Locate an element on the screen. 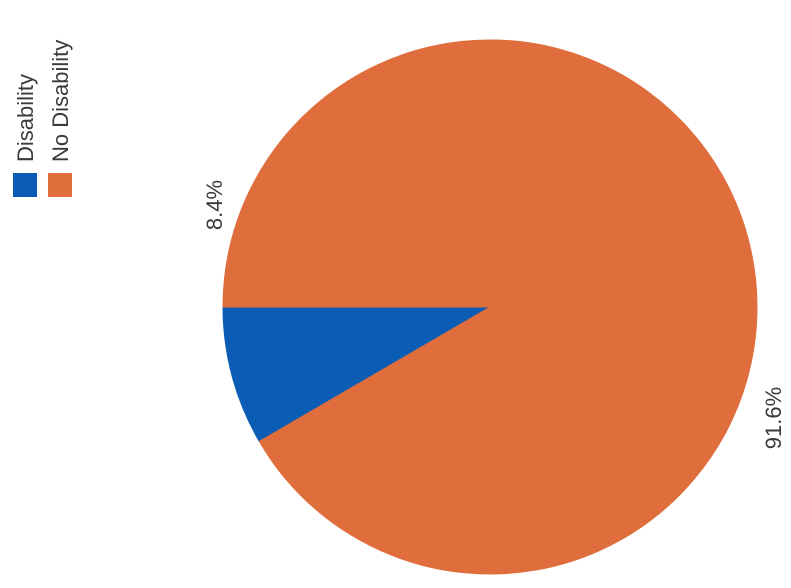  legend: Disability No Disability is located at coordinates (43, 118).